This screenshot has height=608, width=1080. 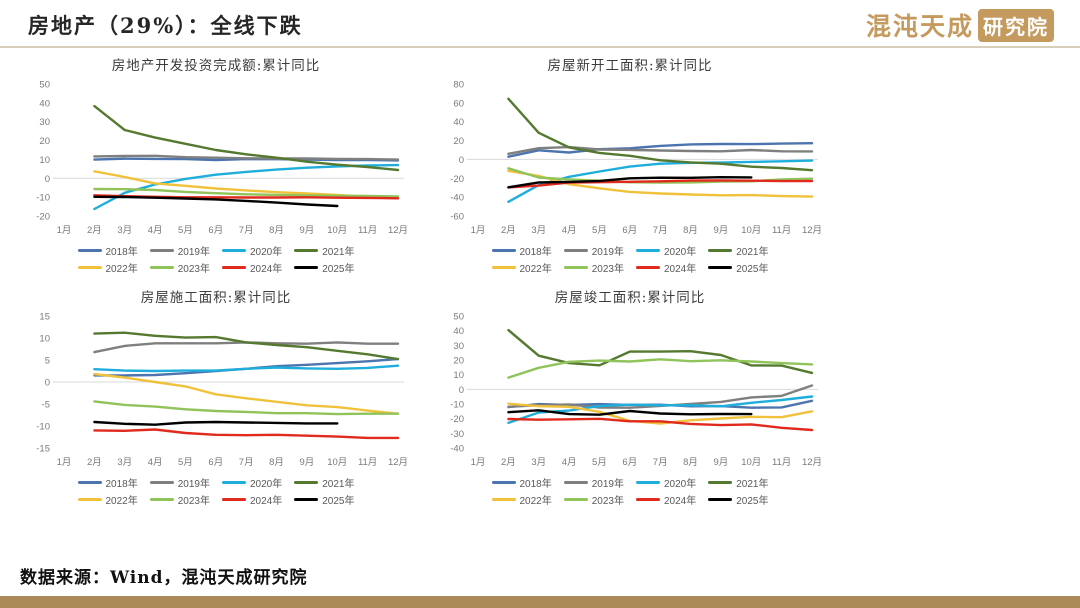 What do you see at coordinates (630, 298) in the screenshot?
I see `chart-title: 房屋竣工面积:累计同比` at bounding box center [630, 298].